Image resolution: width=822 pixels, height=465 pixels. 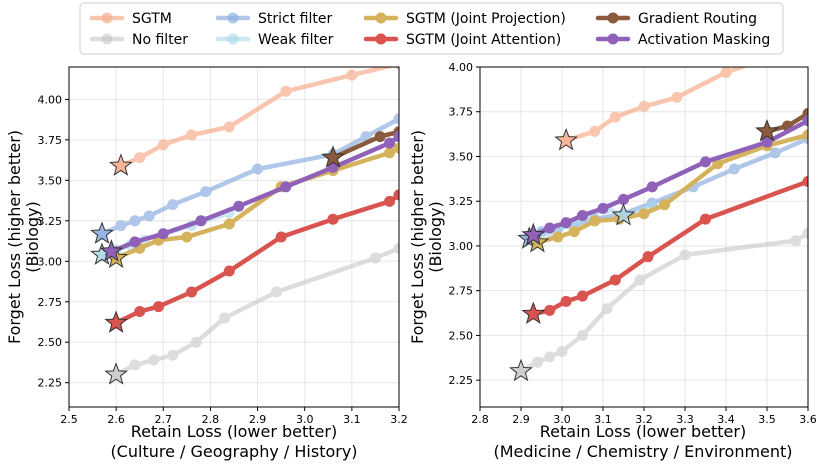 I want to click on right-x-tick-label: 3.5, so click(x=767, y=419).